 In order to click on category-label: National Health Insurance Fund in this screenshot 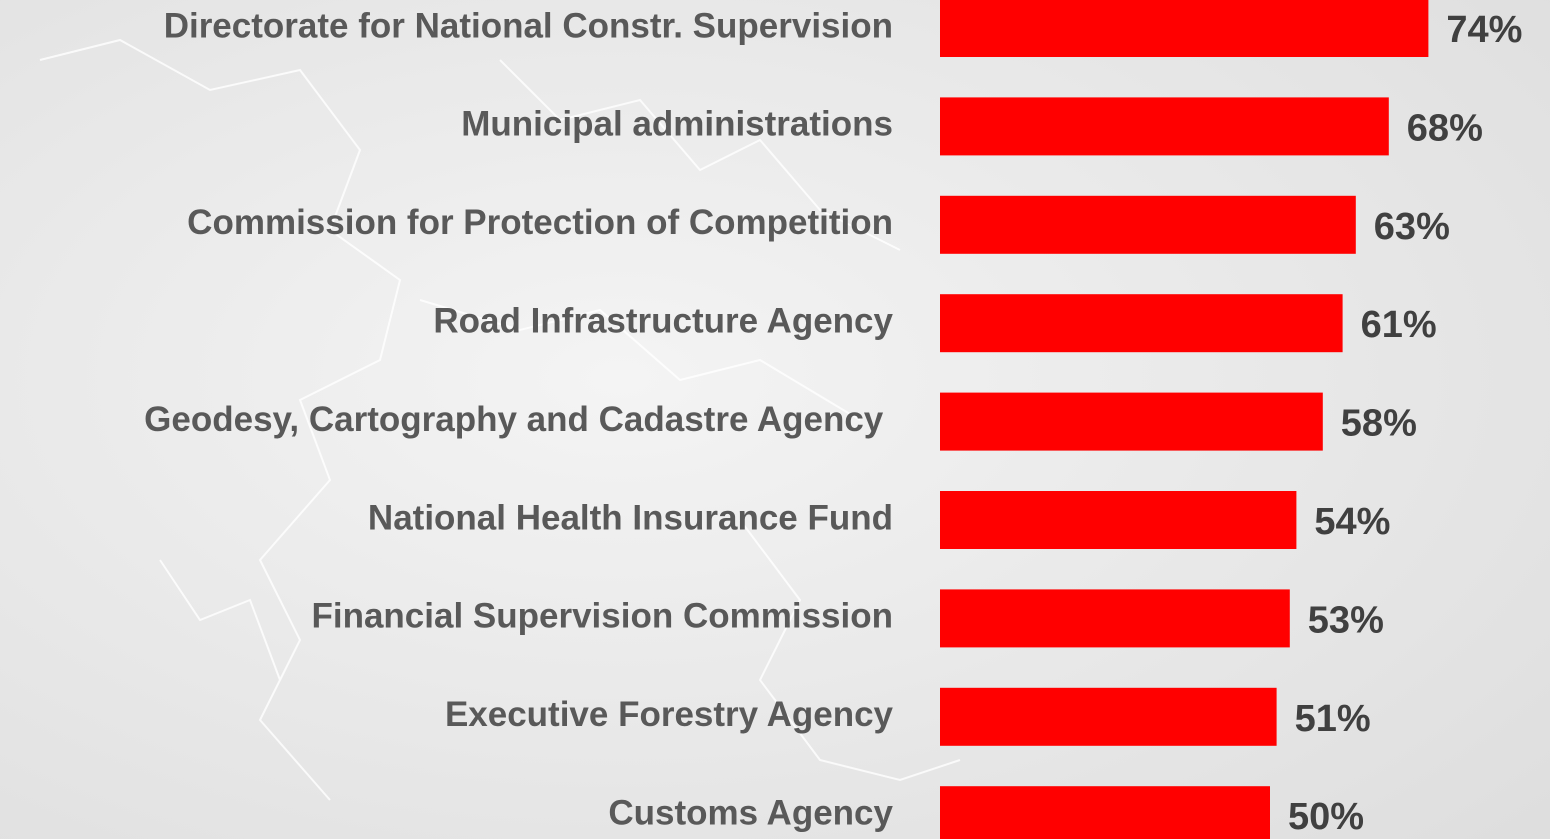, I will do `click(630, 517)`.